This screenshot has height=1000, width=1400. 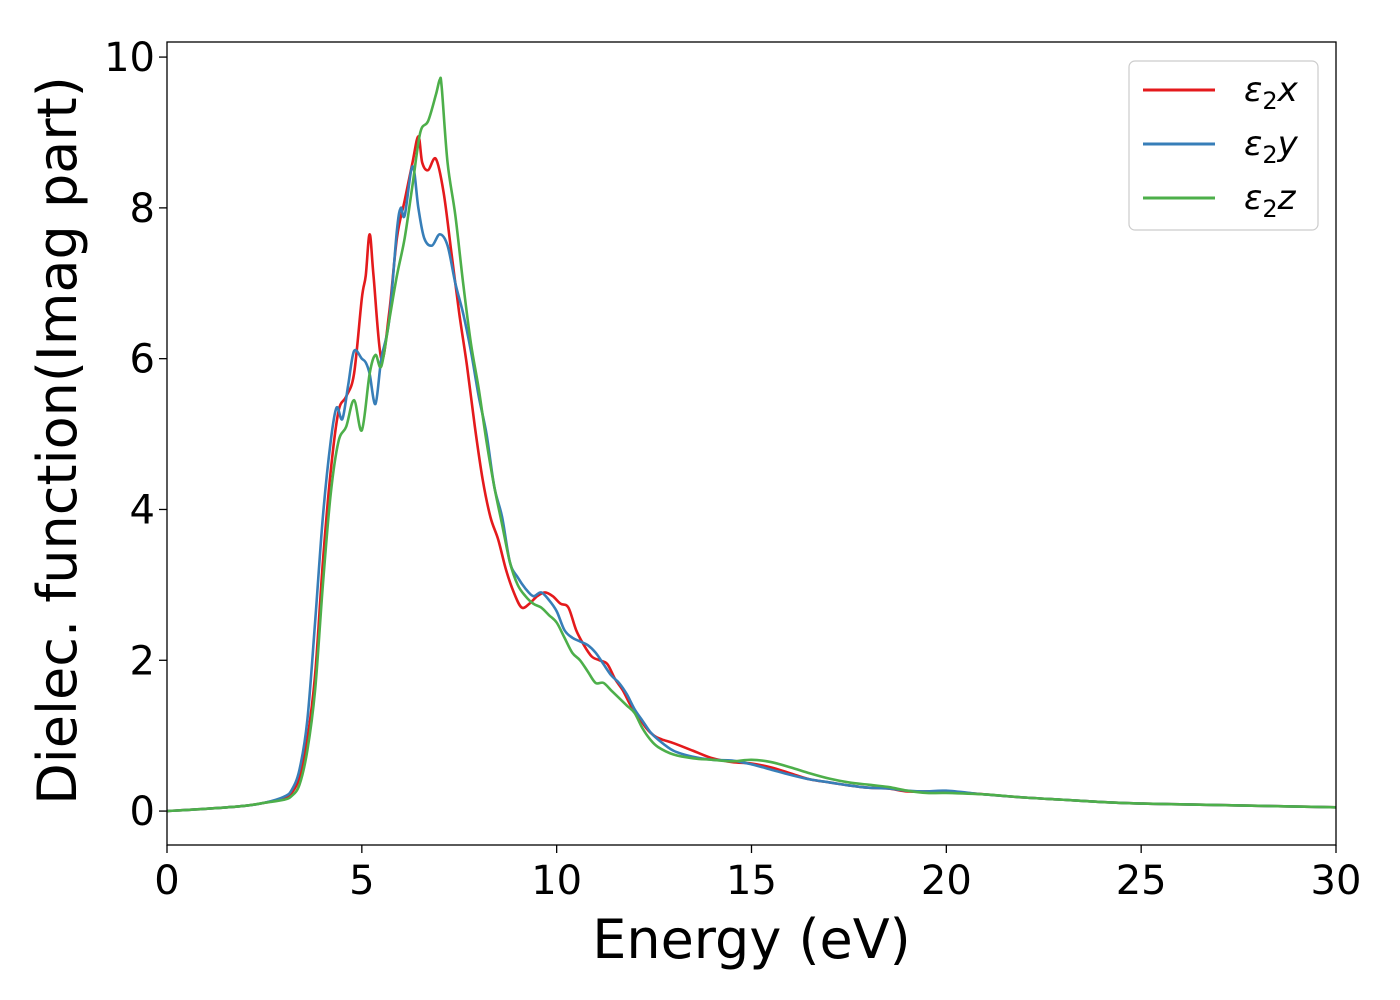 What do you see at coordinates (142, 812) in the screenshot?
I see `y-tick-label: 0` at bounding box center [142, 812].